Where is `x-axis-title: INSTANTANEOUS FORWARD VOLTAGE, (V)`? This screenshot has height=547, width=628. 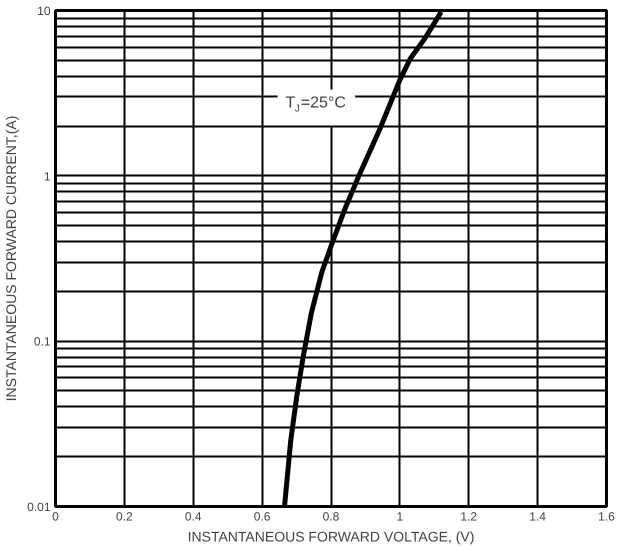
x-axis-title: INSTANTANEOUS FORWARD VOLTAGE, (V) is located at coordinates (331, 536).